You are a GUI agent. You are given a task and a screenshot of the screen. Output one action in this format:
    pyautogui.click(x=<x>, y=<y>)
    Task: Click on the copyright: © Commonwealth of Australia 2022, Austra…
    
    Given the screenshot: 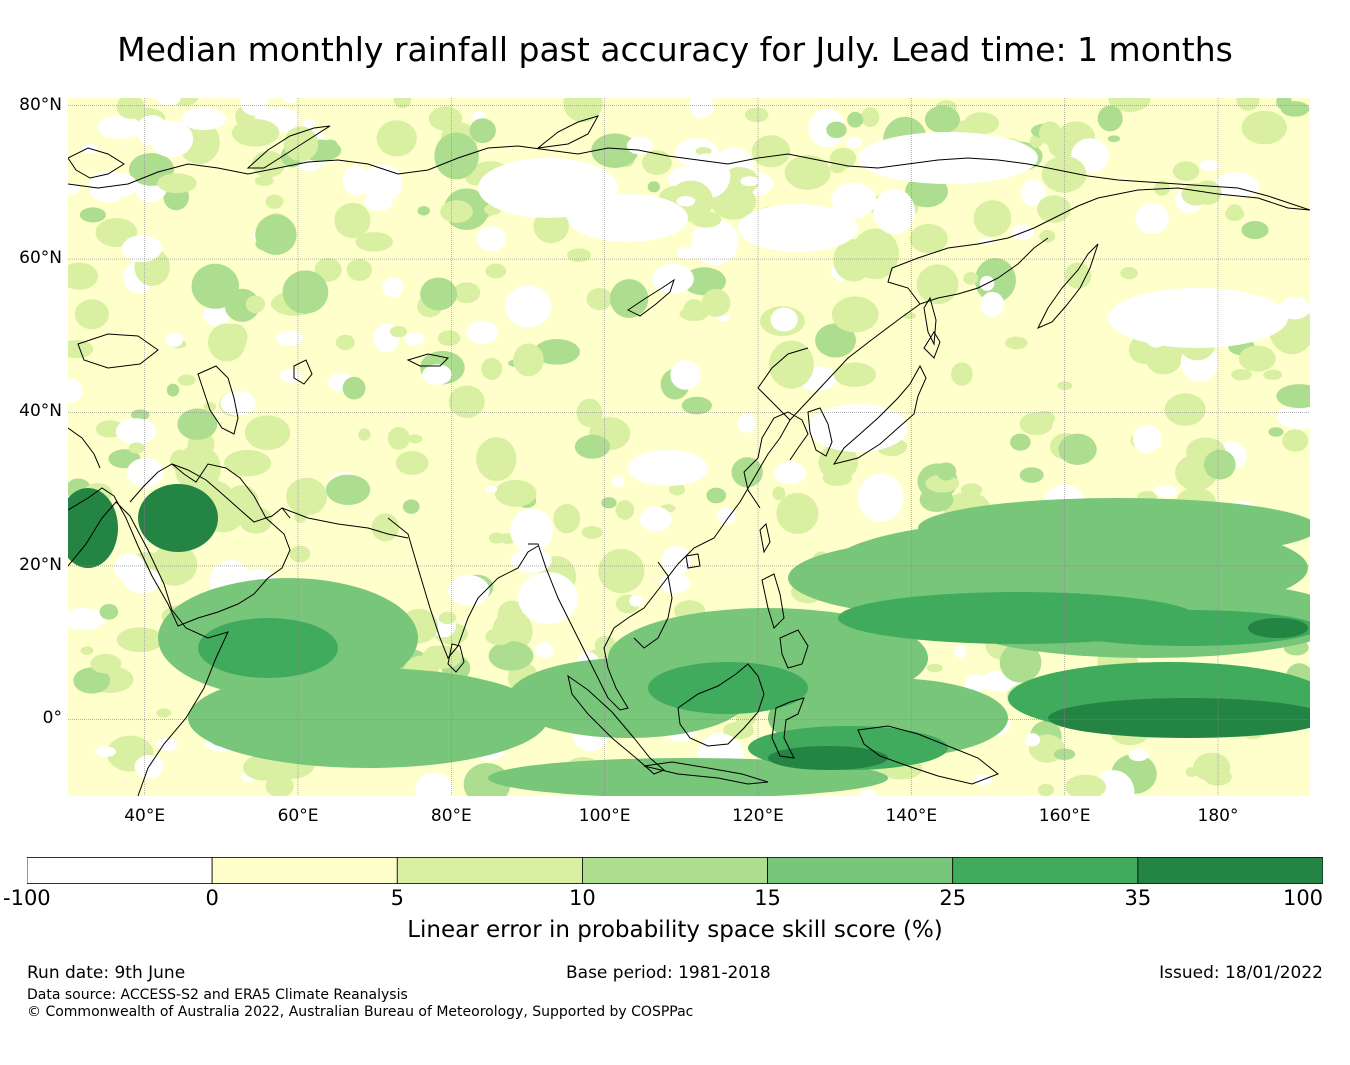 What is the action you would take?
    pyautogui.click(x=360, y=1012)
    